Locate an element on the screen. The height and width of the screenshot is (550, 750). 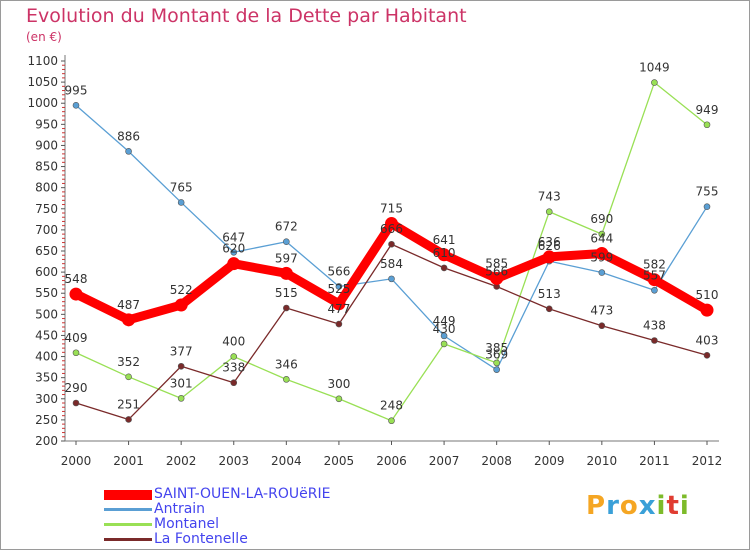
data-label-la-fontenelle: 666 is located at coordinates (391, 229).